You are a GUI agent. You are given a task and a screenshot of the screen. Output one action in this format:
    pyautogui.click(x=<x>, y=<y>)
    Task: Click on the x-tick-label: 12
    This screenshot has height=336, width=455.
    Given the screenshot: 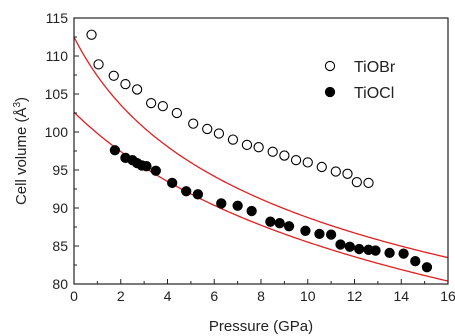 What is the action you would take?
    pyautogui.click(x=355, y=296)
    